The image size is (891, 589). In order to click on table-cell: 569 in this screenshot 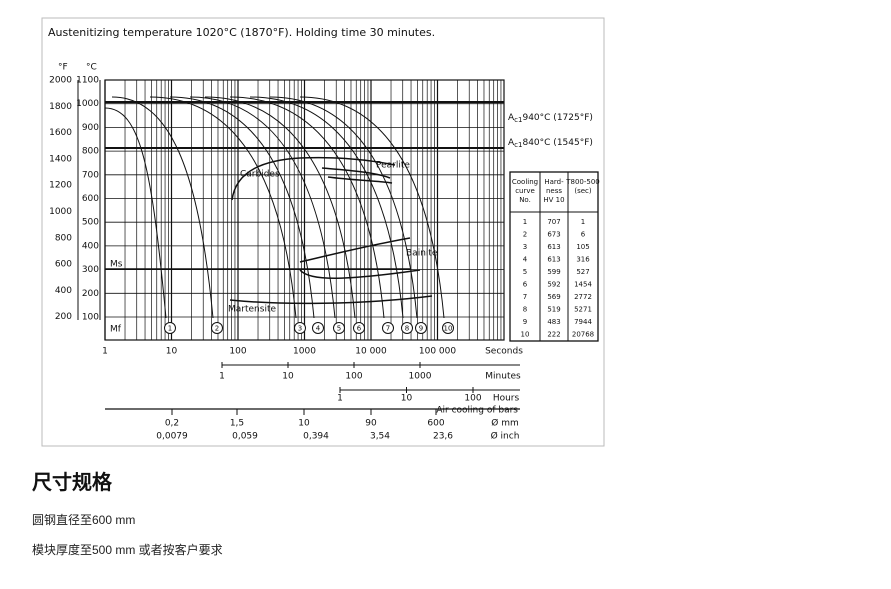, I will do `click(553, 297)`.